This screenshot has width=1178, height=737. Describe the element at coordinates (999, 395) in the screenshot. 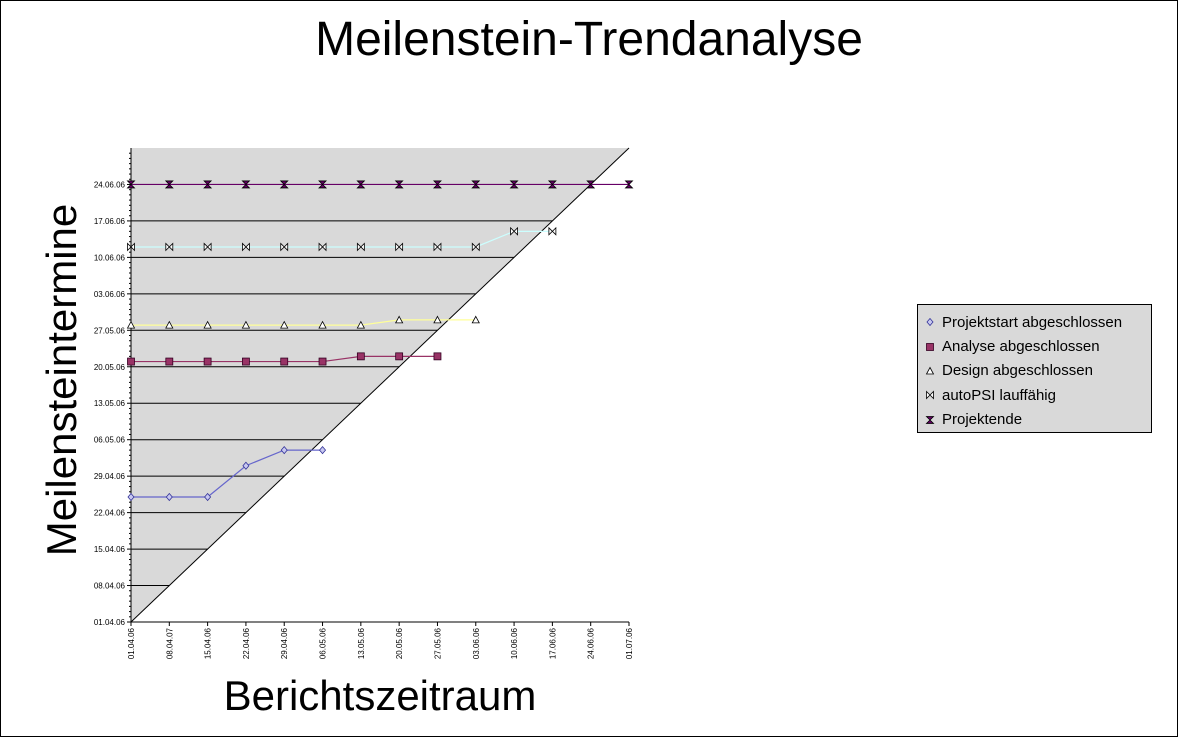

I see `legend-label: autoPSI lauffähig` at that location.